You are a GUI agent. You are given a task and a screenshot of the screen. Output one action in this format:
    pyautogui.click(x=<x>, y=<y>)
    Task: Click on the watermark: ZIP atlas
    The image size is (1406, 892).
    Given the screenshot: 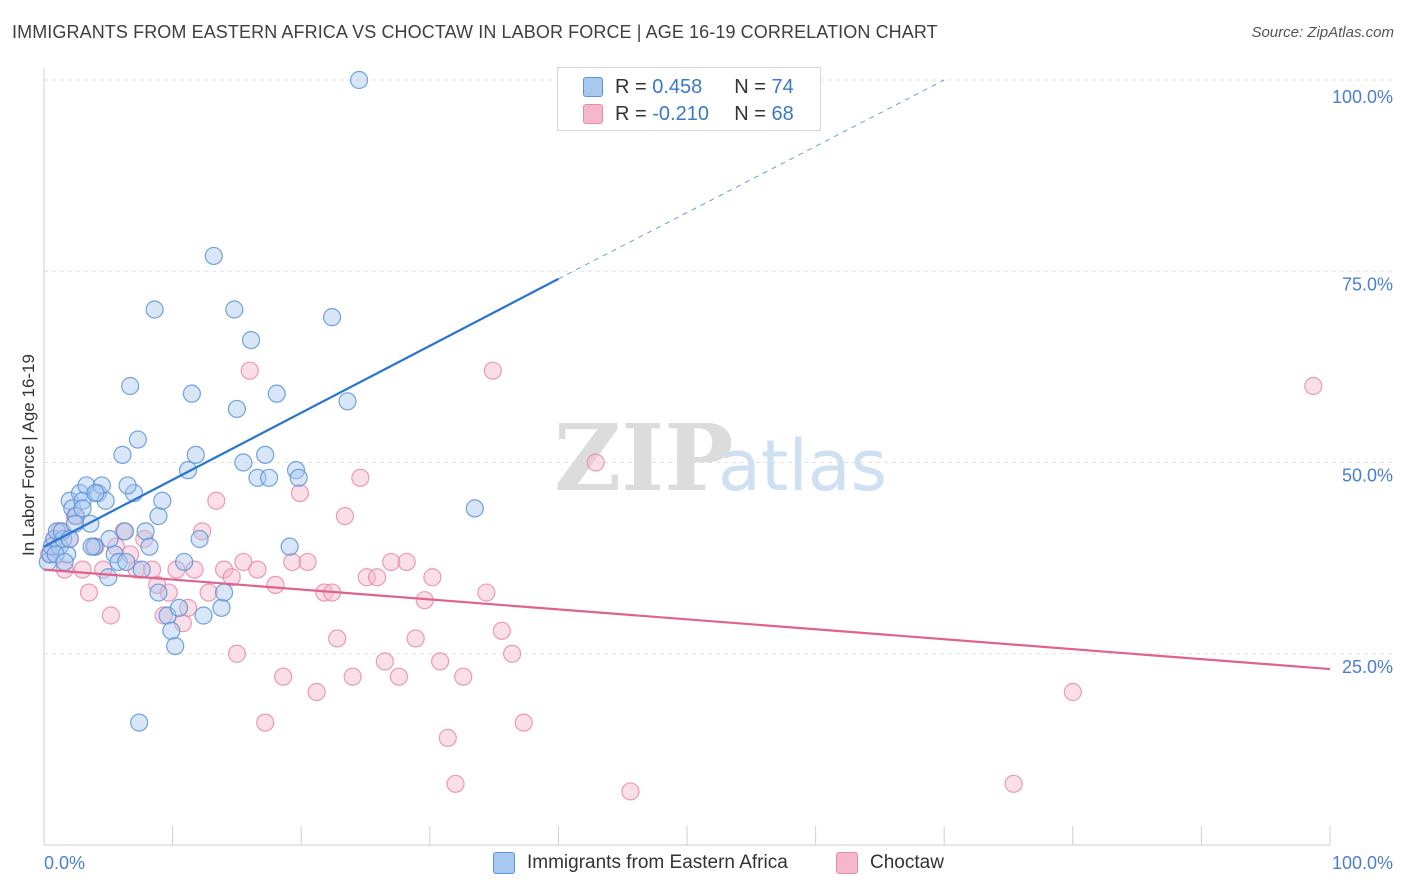 What is the action you would take?
    pyautogui.click(x=720, y=458)
    